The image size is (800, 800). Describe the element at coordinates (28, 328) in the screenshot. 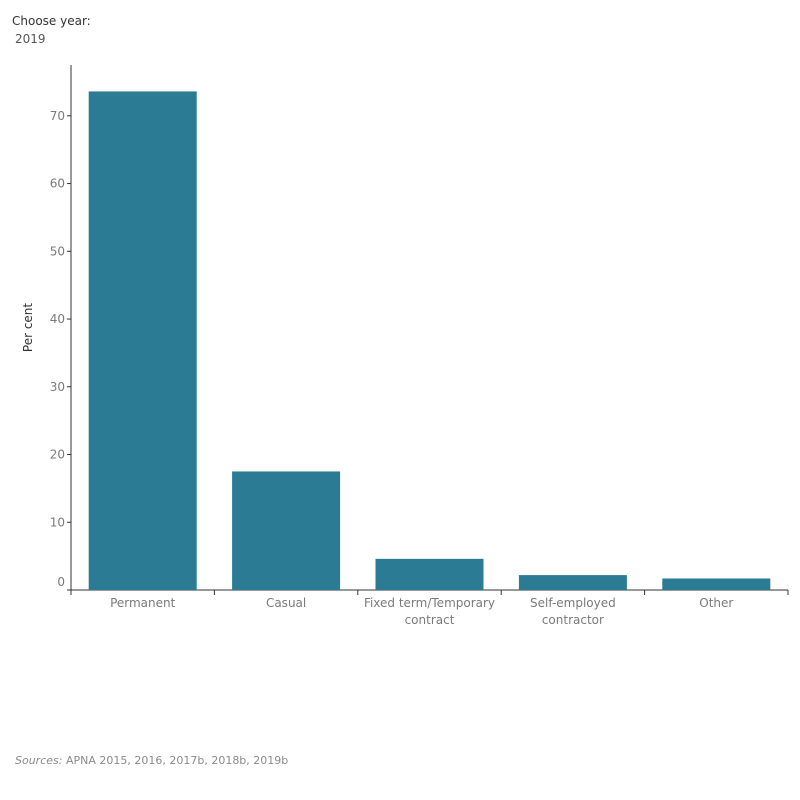

I see `y-axis-label: Per cent` at that location.